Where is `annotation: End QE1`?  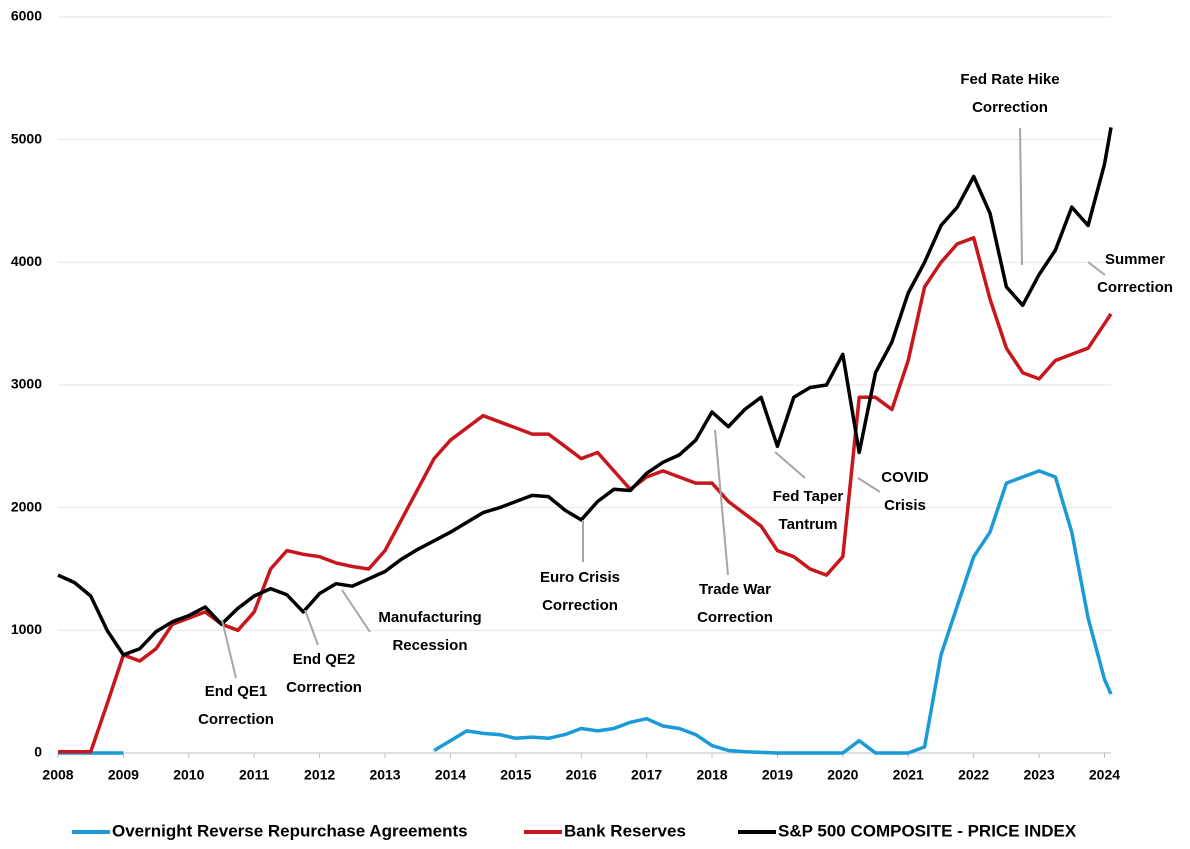 annotation: End QE1 is located at coordinates (236, 691).